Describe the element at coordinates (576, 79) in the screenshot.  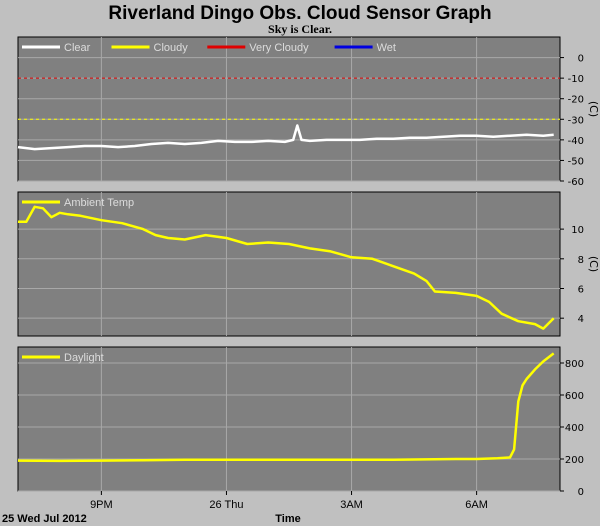
I see `y-tick-label: -10` at that location.